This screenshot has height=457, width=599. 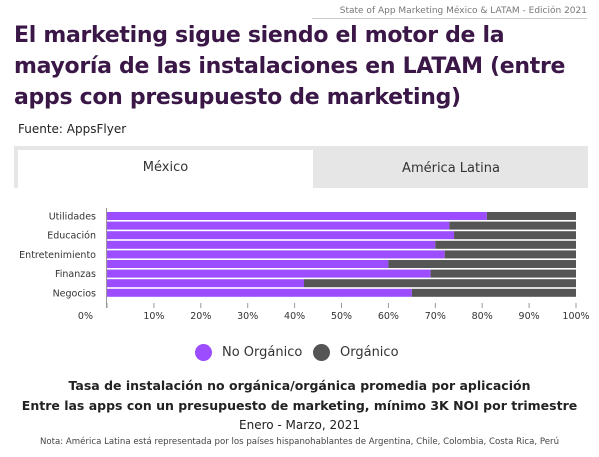 I want to click on x-tick-label: 20%, so click(x=200, y=316).